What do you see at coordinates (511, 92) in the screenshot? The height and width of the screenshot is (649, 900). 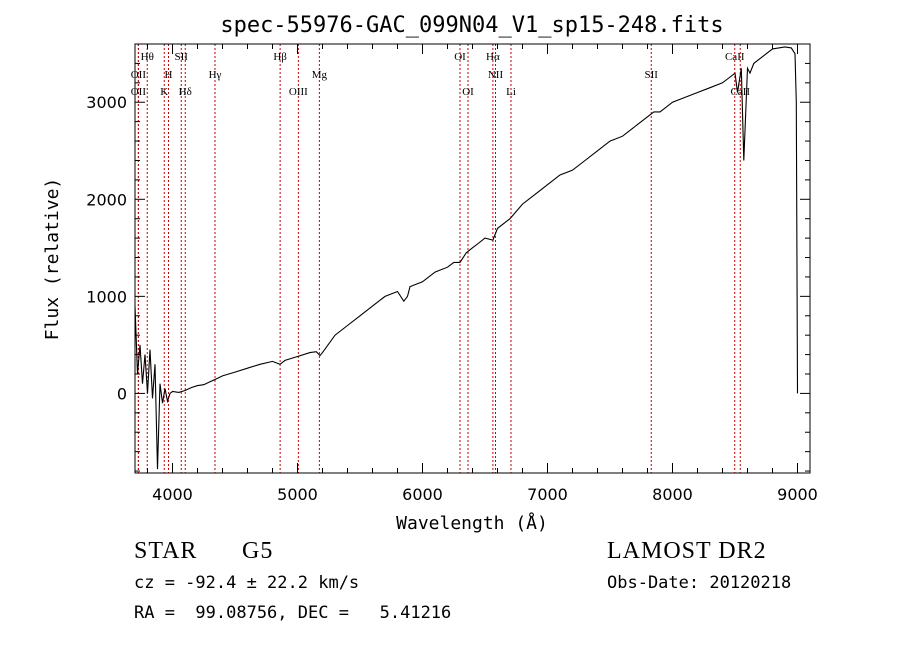 I see `line-marker-label: Li` at bounding box center [511, 92].